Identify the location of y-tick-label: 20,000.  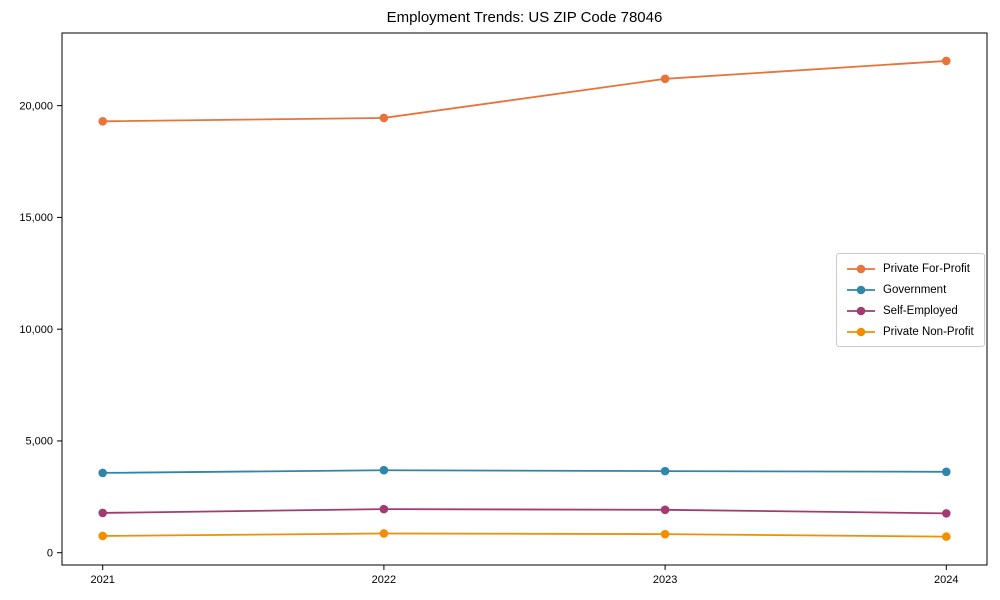
(36, 106).